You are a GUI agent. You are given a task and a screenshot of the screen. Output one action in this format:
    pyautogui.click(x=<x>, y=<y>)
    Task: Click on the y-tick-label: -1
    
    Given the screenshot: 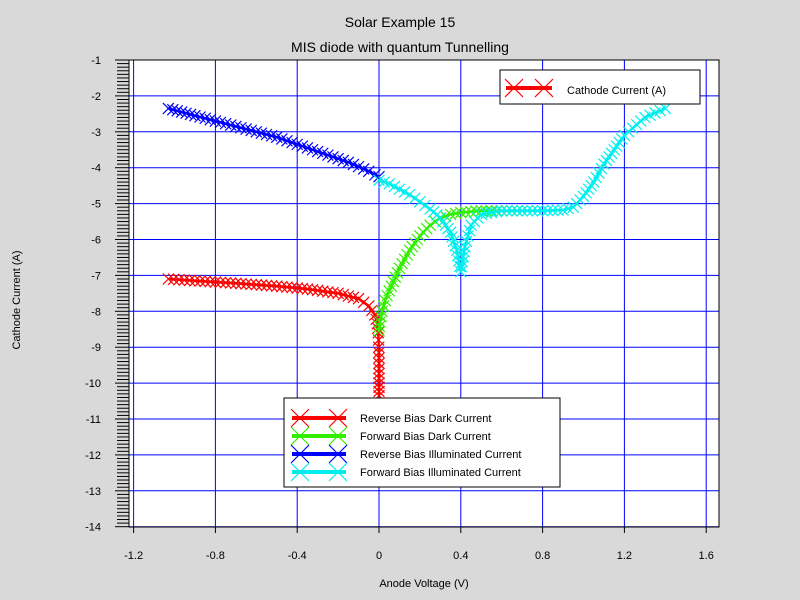 What is the action you would take?
    pyautogui.click(x=96, y=61)
    